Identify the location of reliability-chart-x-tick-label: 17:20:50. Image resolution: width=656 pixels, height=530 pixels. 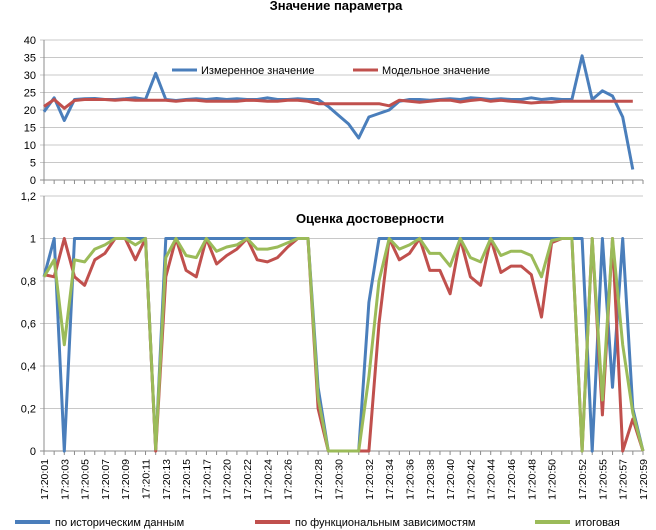
(553, 479).